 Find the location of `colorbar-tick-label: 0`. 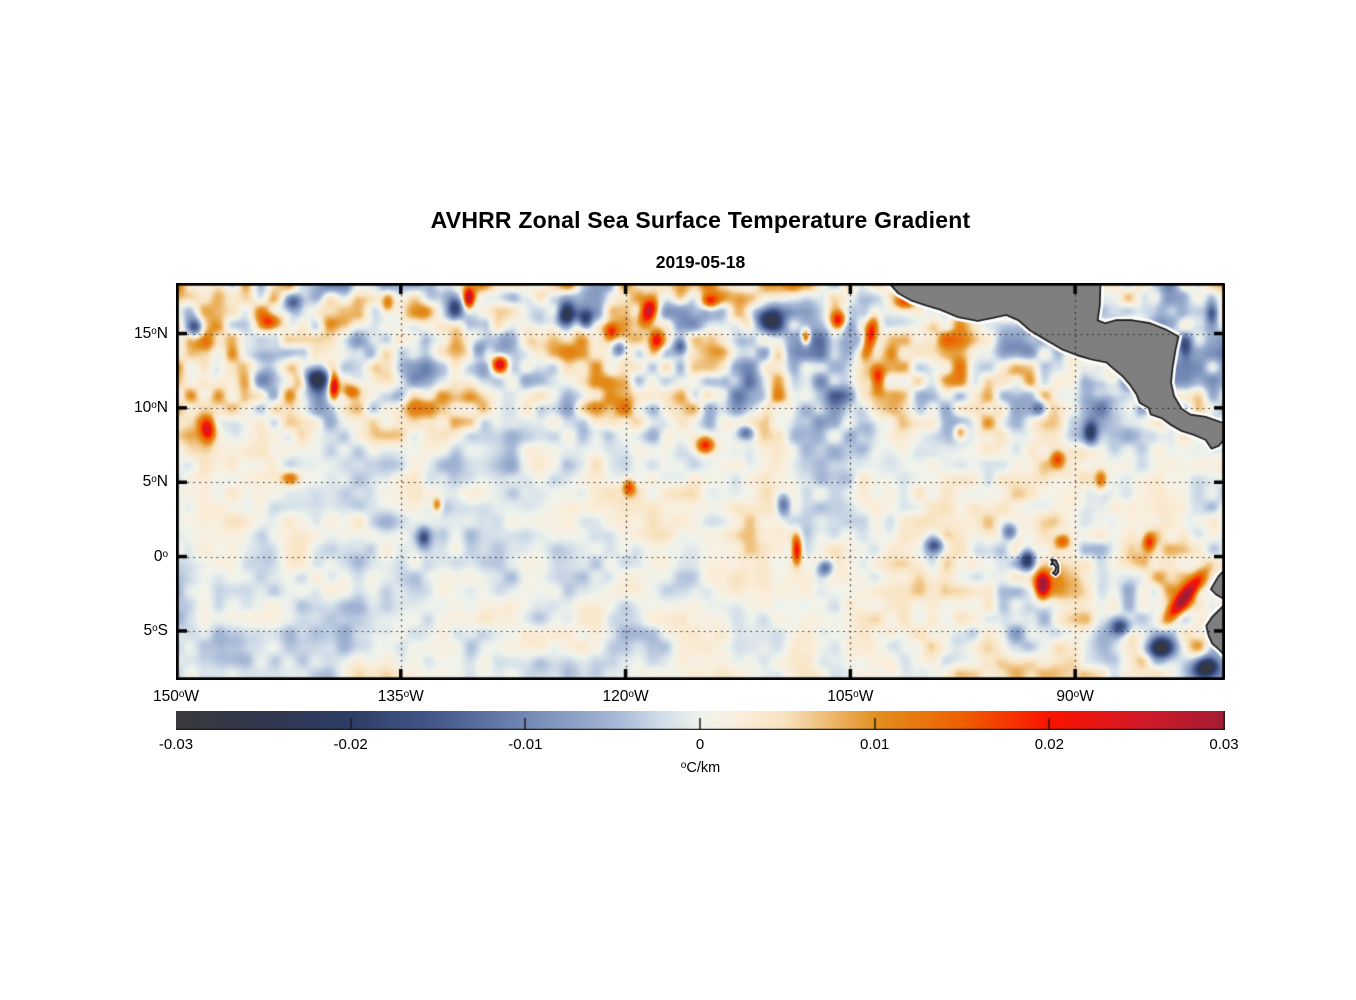

colorbar-tick-label: 0 is located at coordinates (700, 744).